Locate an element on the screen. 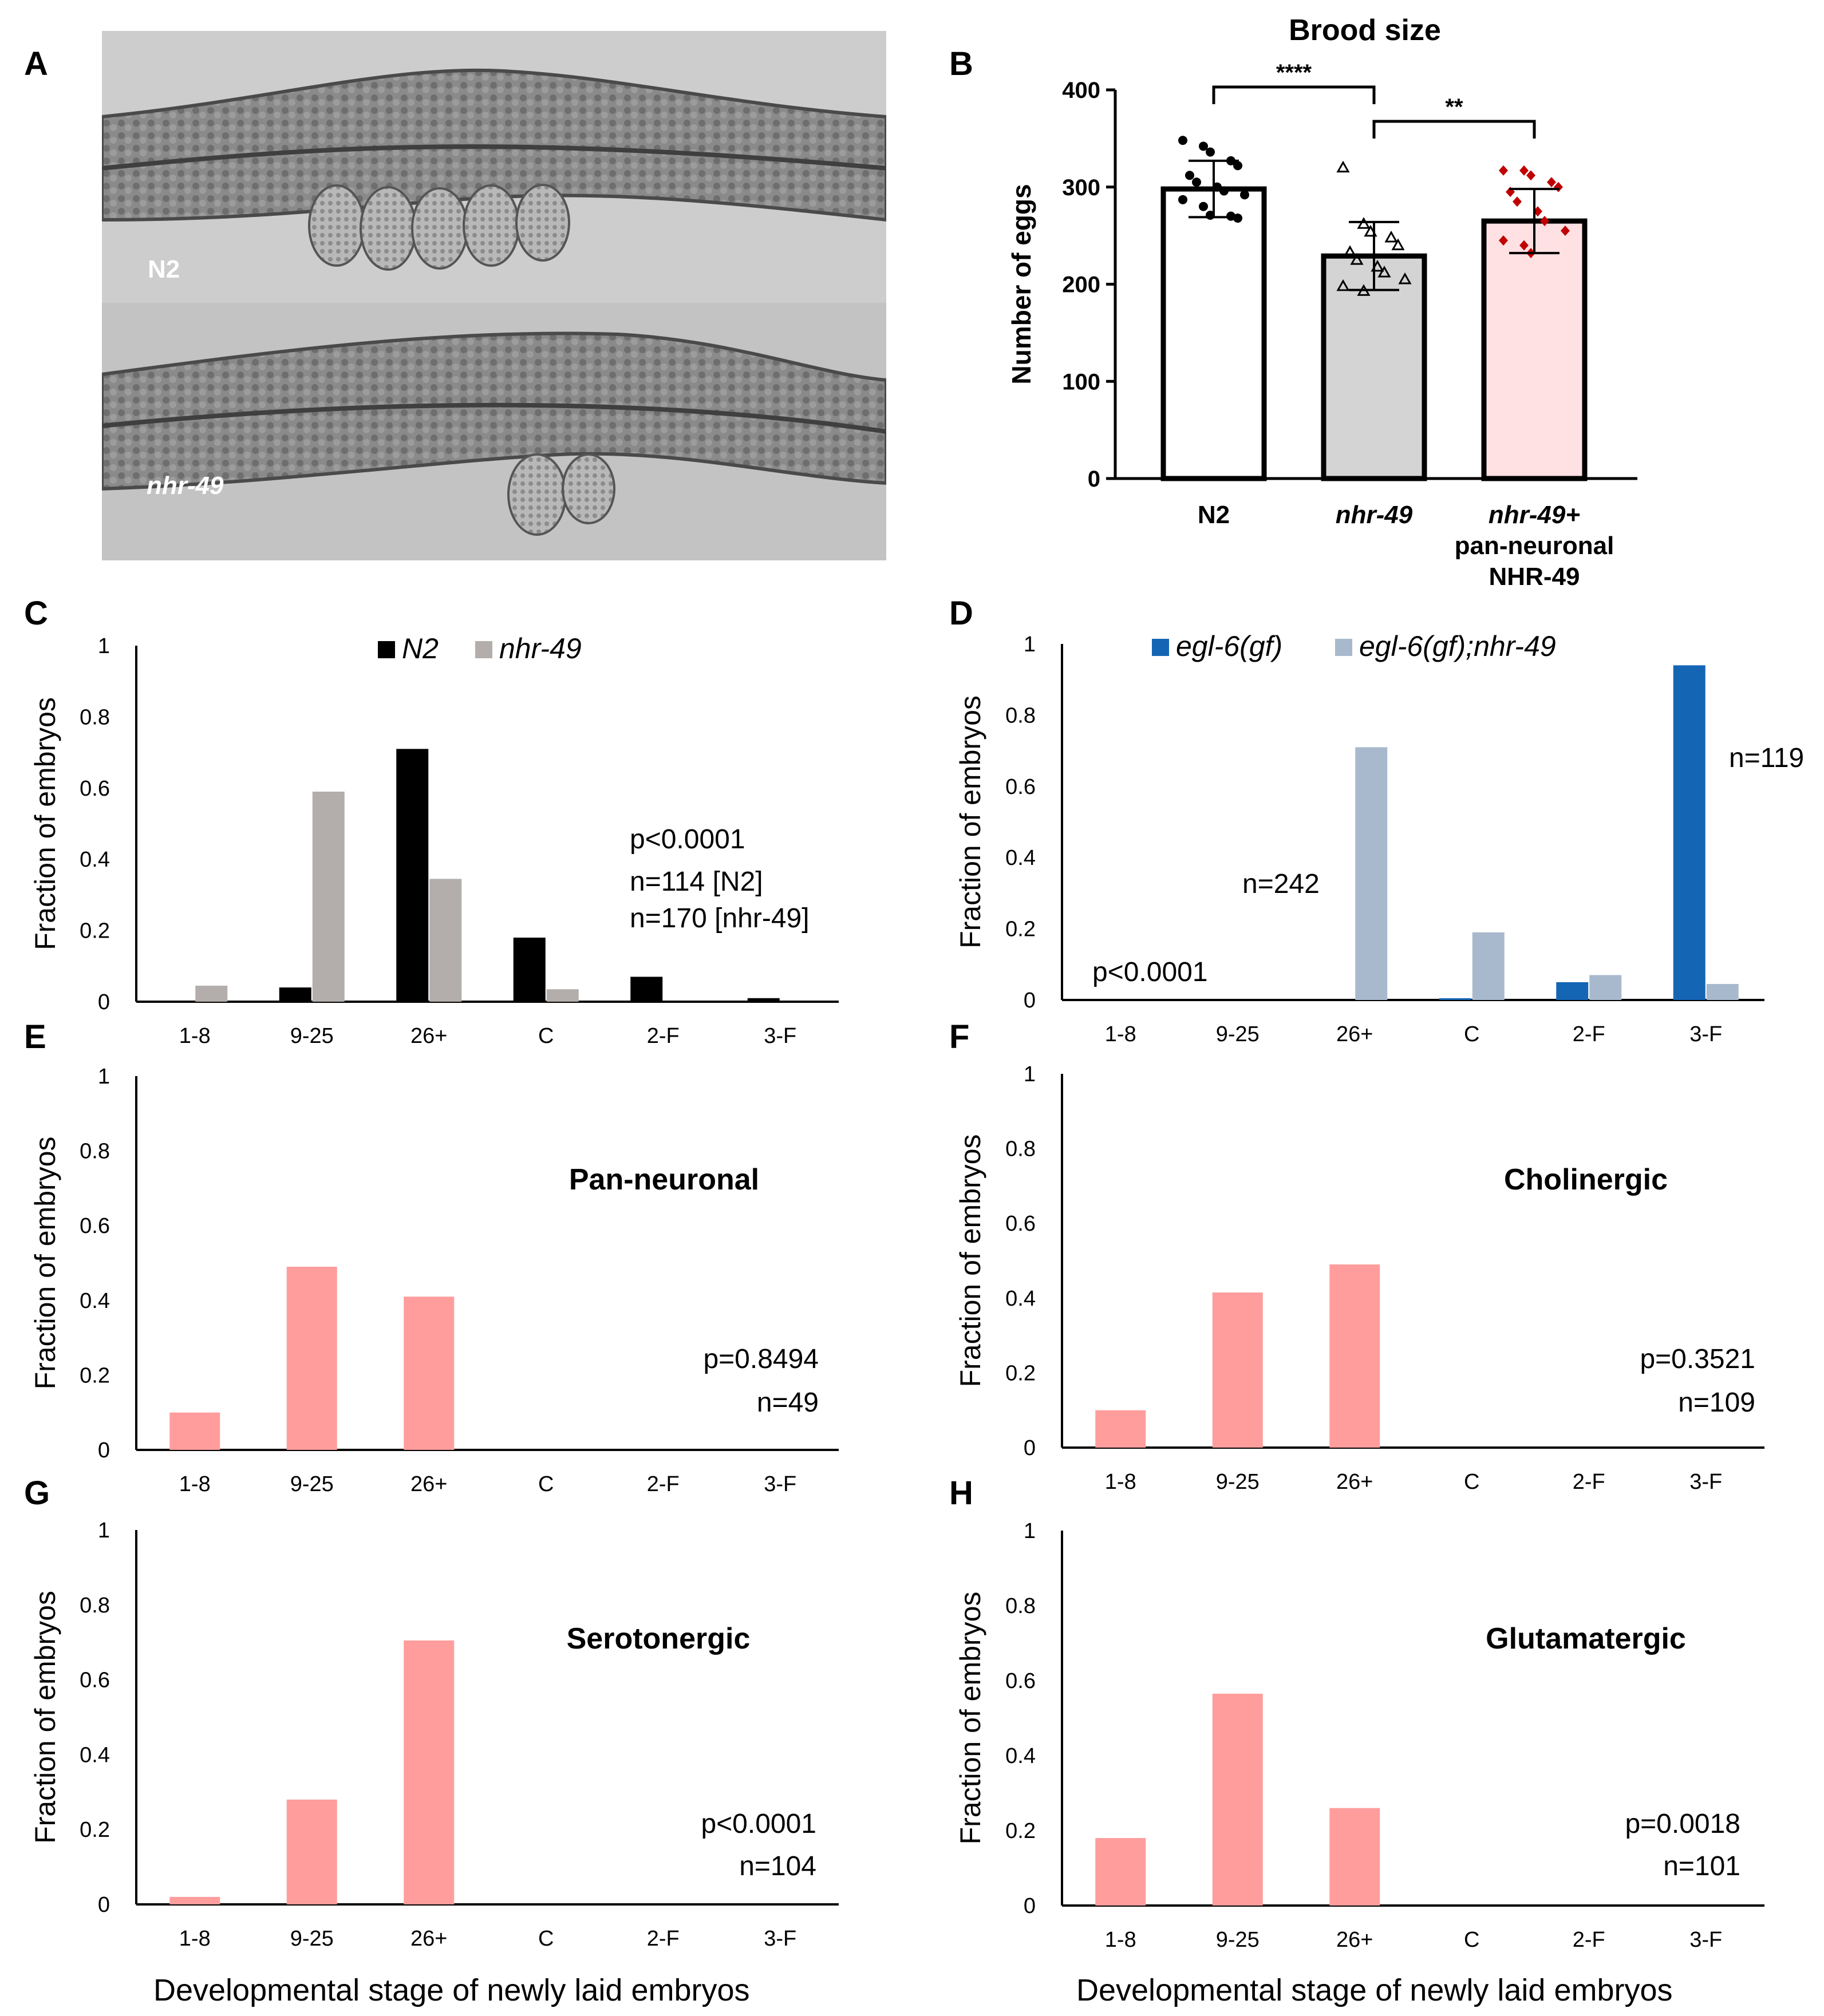 Image resolution: width=1824 pixels, height=2016 pixels. chart-c-xtick-label: C is located at coordinates (546, 1036).